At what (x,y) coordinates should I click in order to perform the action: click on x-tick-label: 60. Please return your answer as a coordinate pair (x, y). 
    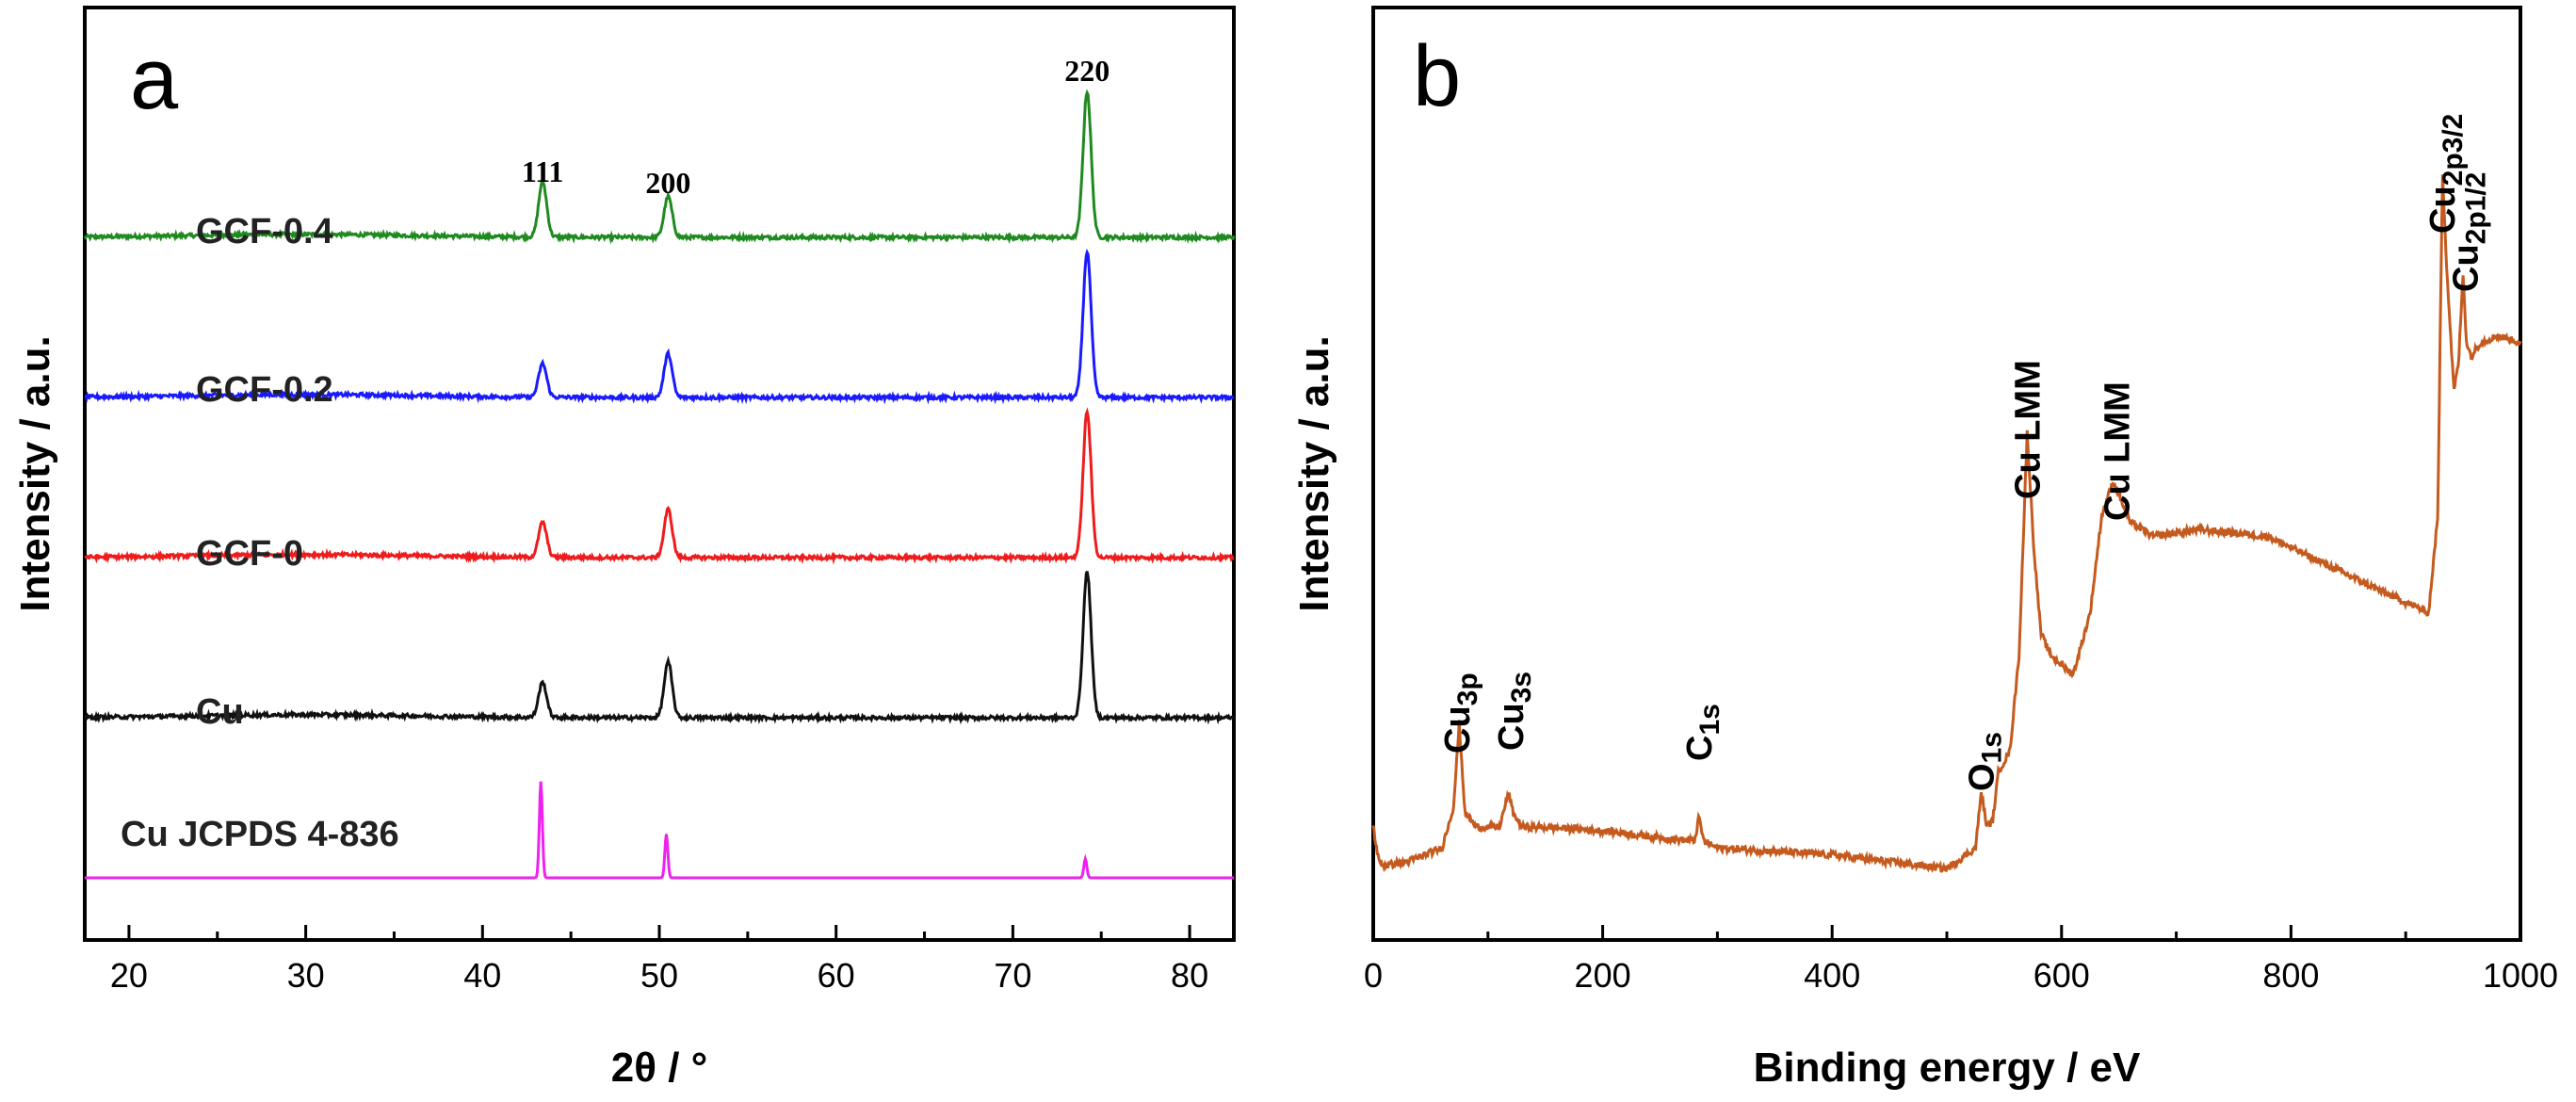
    Looking at the image, I should click on (836, 975).